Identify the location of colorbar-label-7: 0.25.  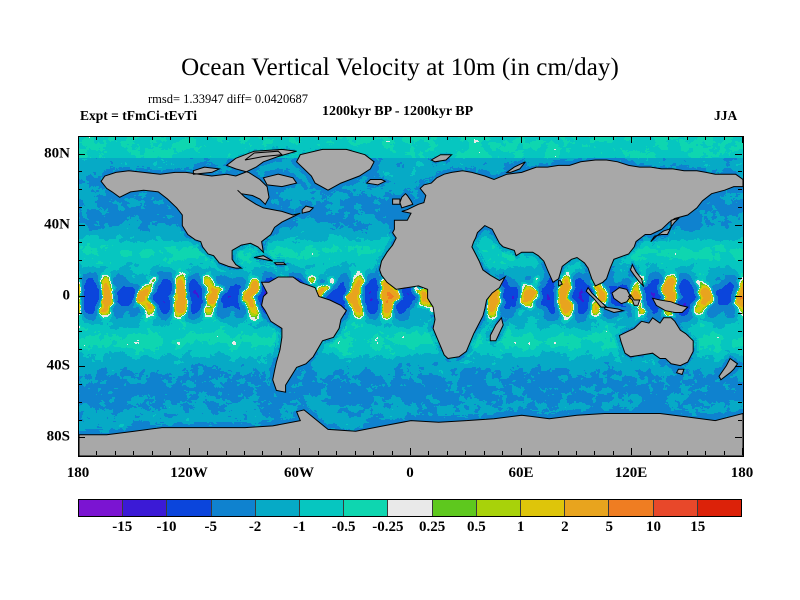
(432, 527).